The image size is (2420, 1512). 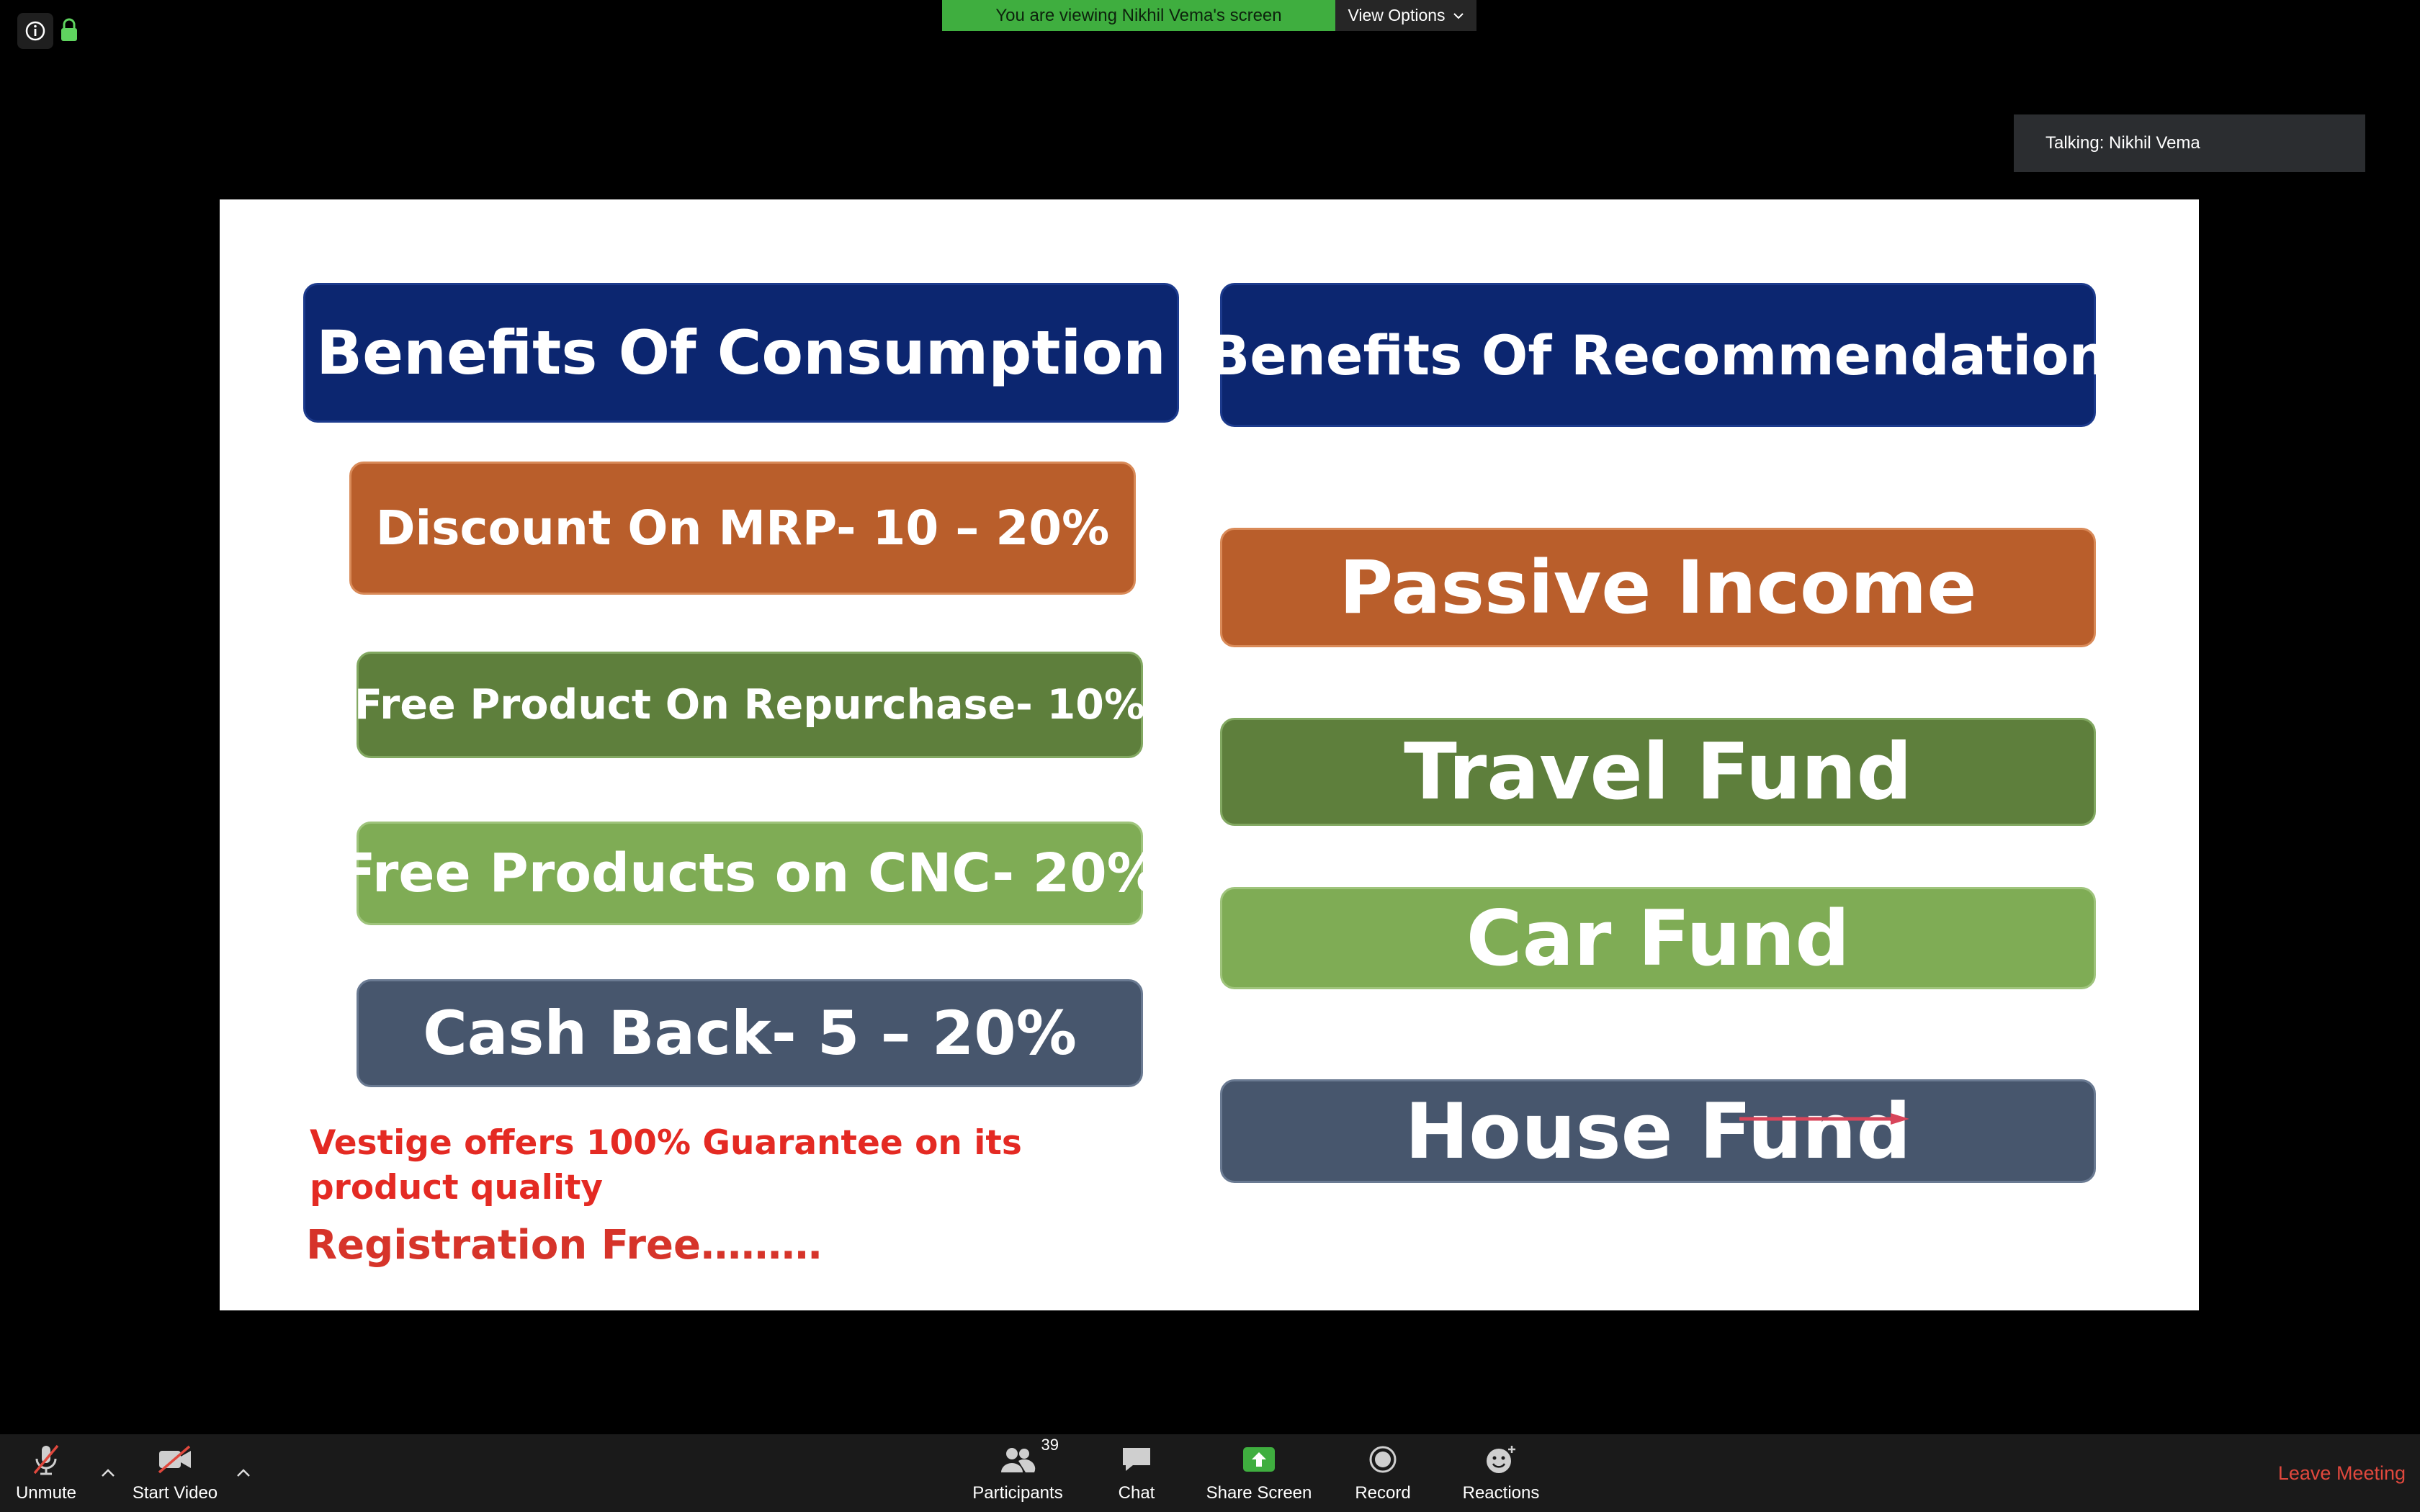 What do you see at coordinates (46, 1493) in the screenshot?
I see `unmute-label: Unmute` at bounding box center [46, 1493].